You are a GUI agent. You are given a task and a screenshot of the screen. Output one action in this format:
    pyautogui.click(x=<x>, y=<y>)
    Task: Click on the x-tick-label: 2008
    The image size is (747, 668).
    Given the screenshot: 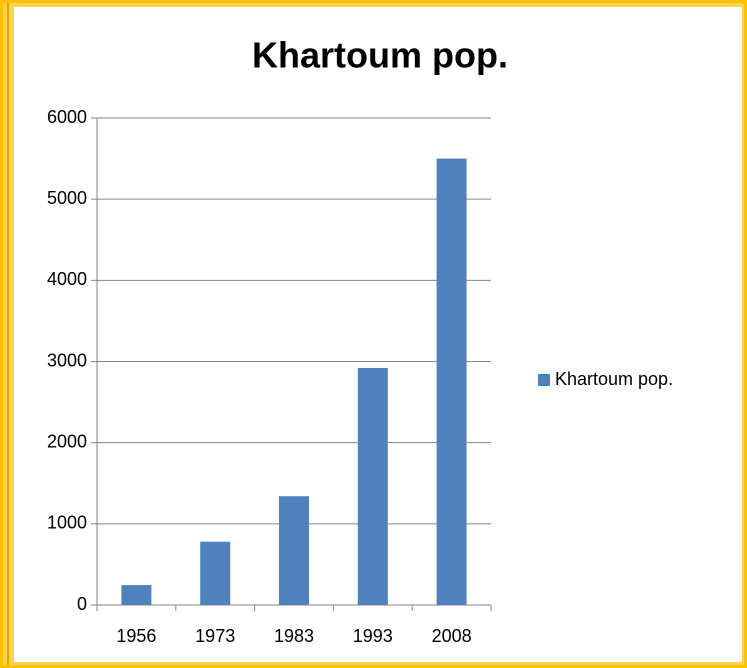 What is the action you would take?
    pyautogui.click(x=452, y=636)
    